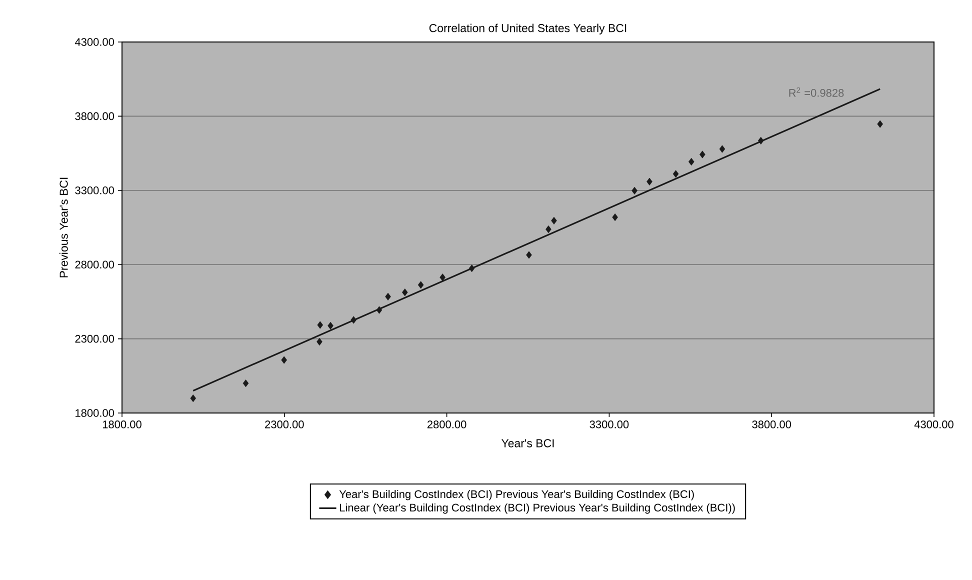  What do you see at coordinates (94, 190) in the screenshot?
I see `y-tick-label: 3300.00` at bounding box center [94, 190].